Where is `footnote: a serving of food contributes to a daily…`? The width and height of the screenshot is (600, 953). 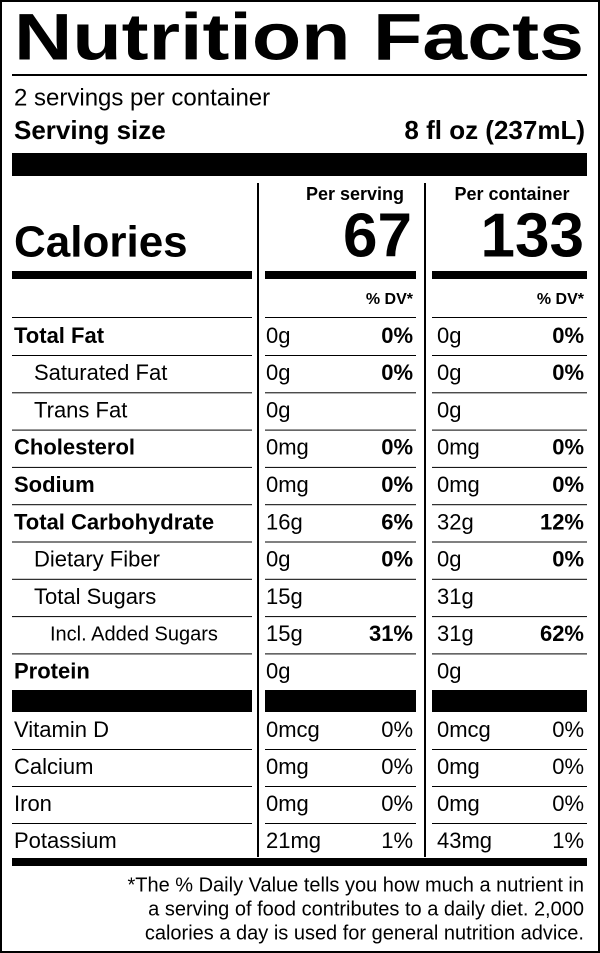 footnote: a serving of food contributes to a daily… is located at coordinates (366, 909).